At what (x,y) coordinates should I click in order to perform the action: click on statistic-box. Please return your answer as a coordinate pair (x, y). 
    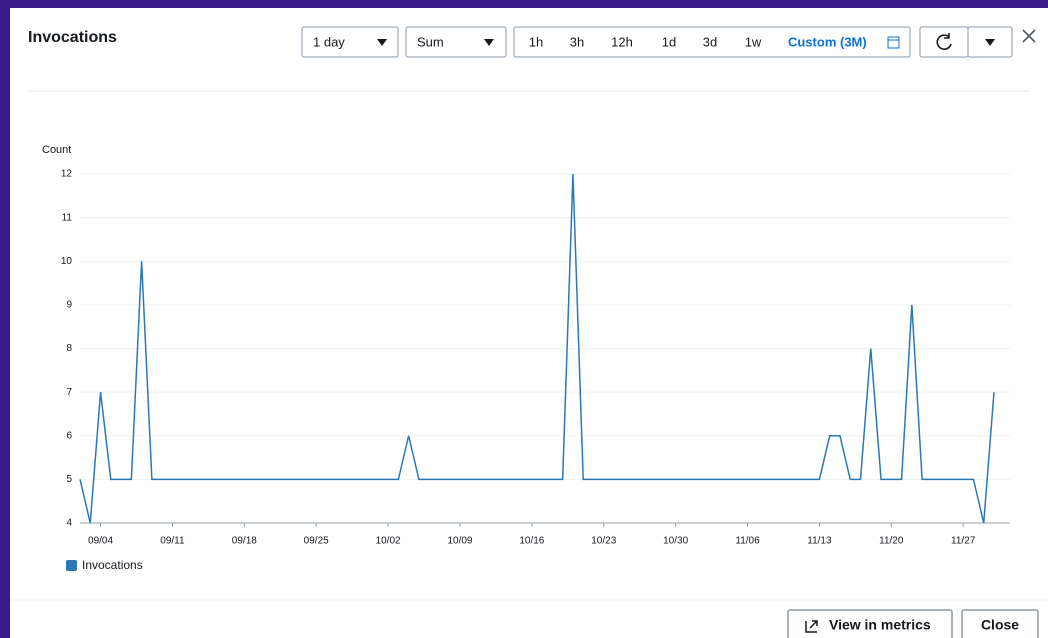
    Looking at the image, I should click on (456, 42).